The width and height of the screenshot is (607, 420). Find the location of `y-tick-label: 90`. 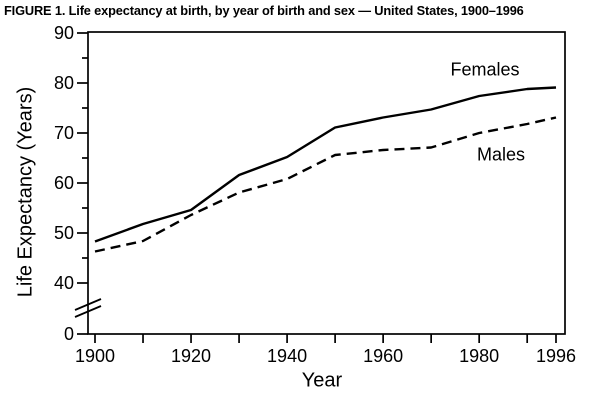

y-tick-label: 90 is located at coordinates (64, 33).